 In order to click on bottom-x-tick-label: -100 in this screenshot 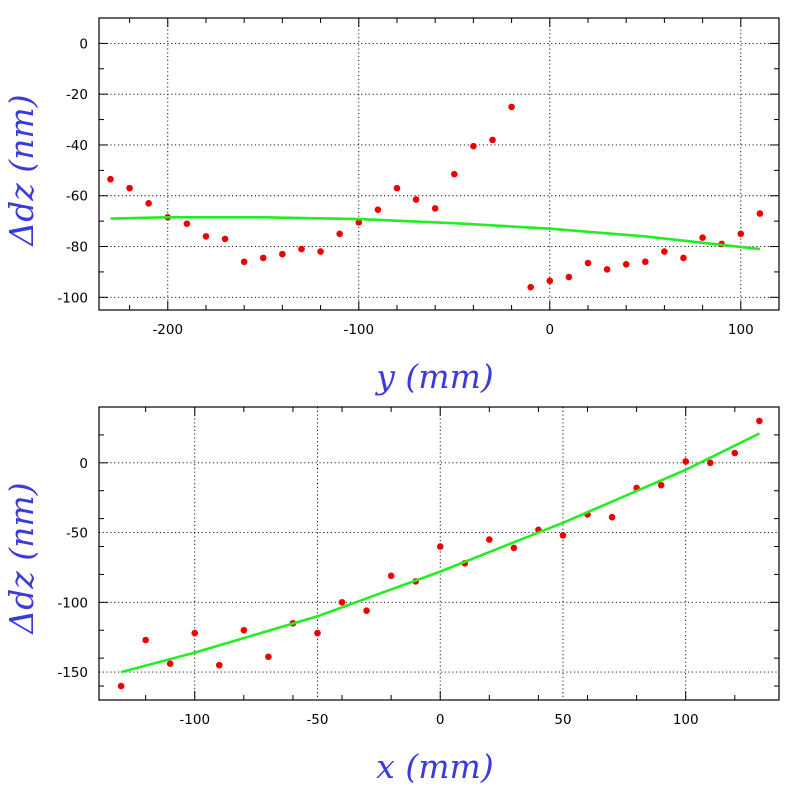, I will do `click(194, 720)`.